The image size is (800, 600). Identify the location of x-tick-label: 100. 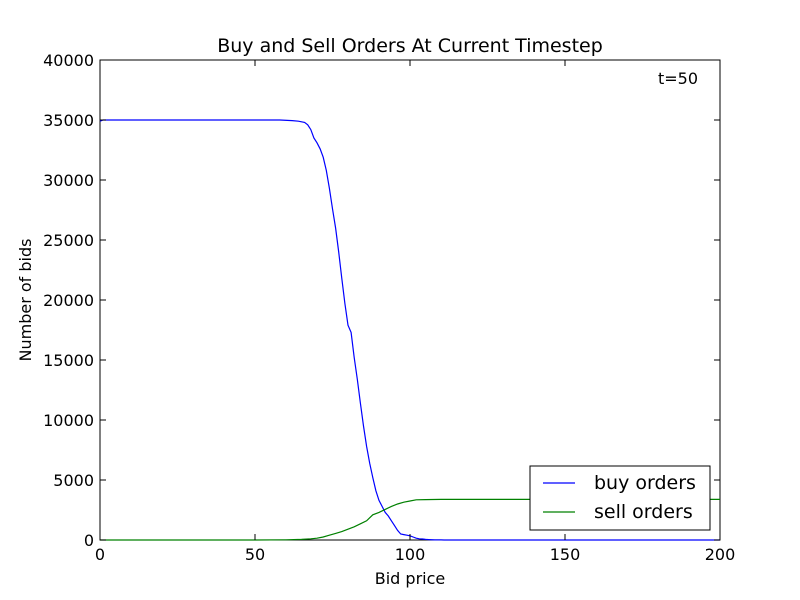
(410, 554).